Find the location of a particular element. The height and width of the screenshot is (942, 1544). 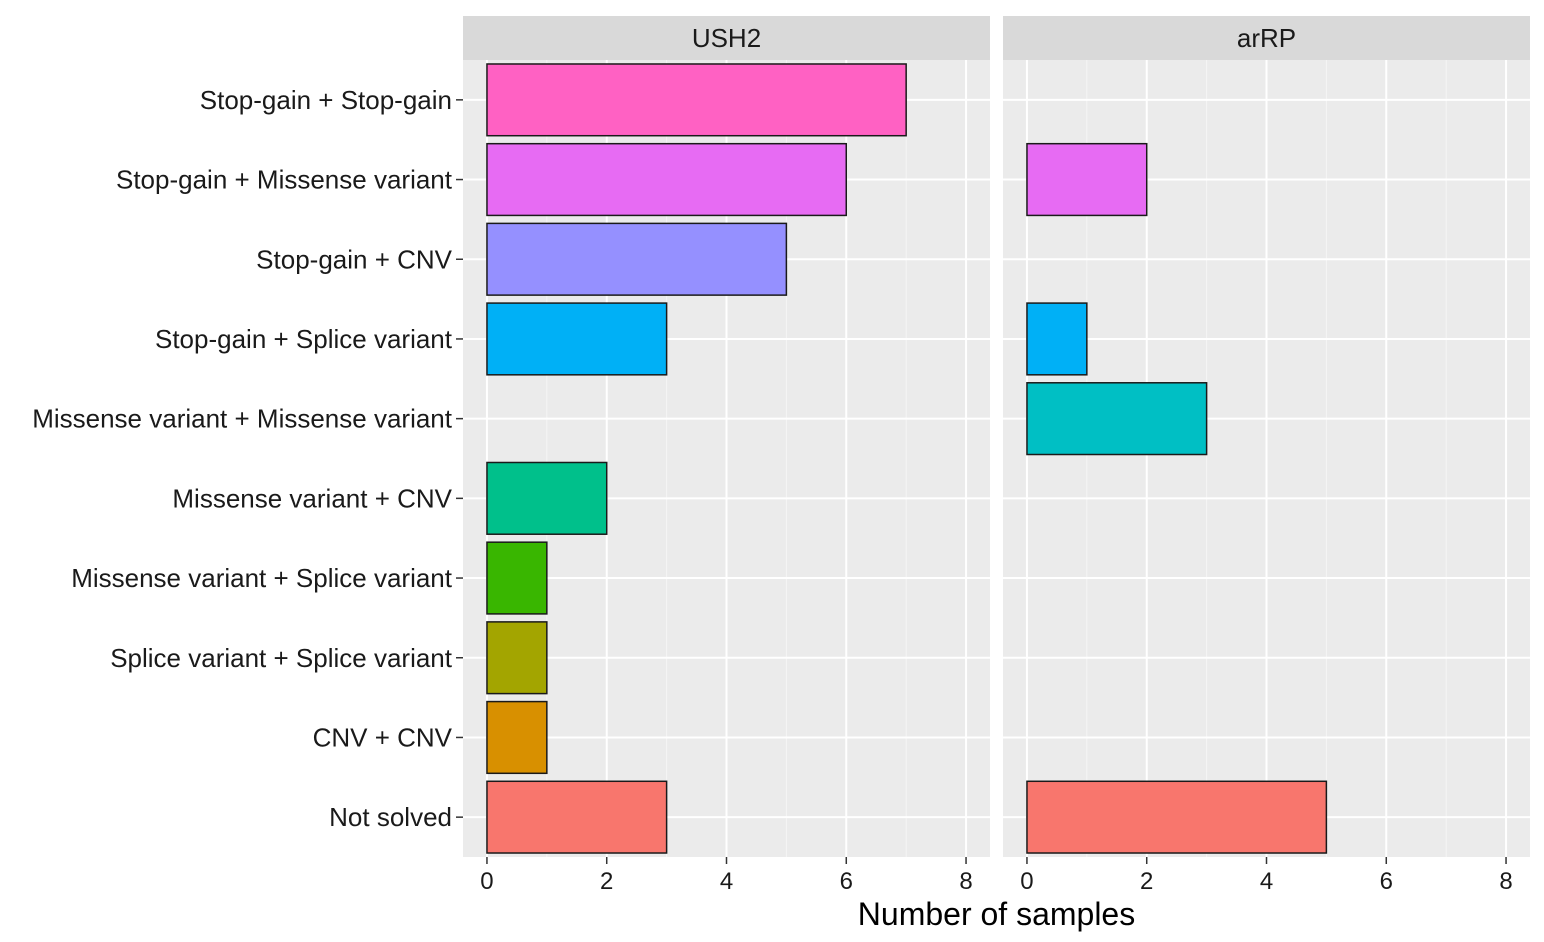

category-label: Splice variant + Splice variant is located at coordinates (281, 658).